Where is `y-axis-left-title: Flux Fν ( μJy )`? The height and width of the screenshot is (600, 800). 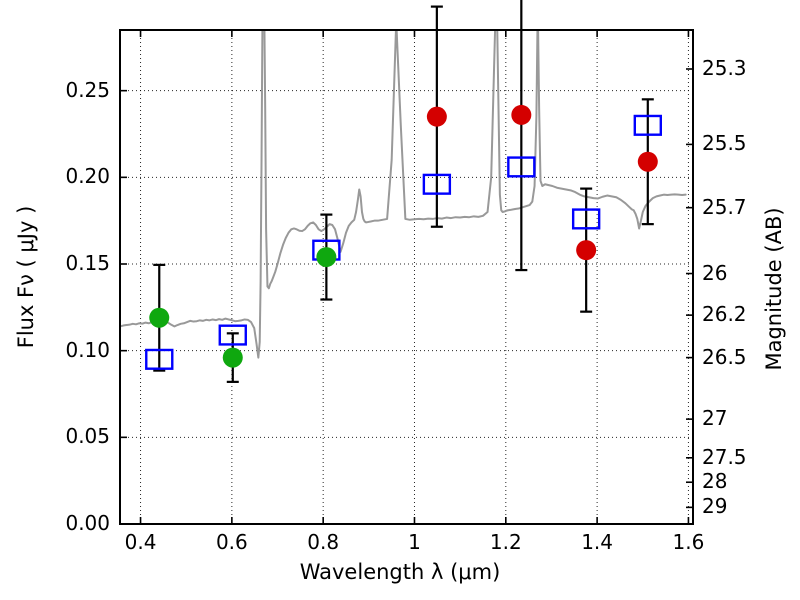
y-axis-left-title: Flux Fν ( μJy ) is located at coordinates (26, 277).